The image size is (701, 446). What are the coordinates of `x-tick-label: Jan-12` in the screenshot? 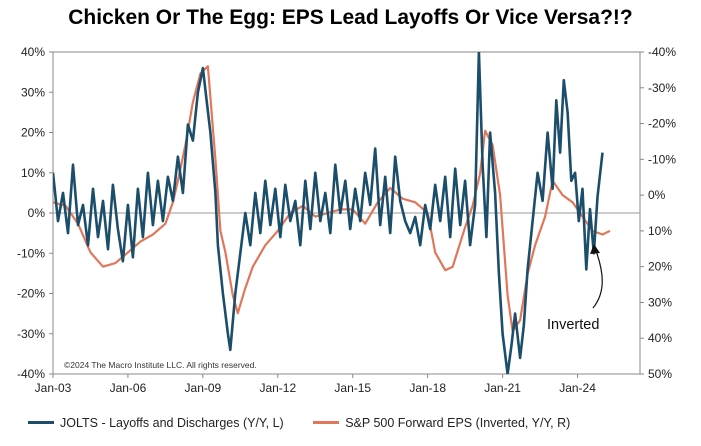 It's located at (277, 388).